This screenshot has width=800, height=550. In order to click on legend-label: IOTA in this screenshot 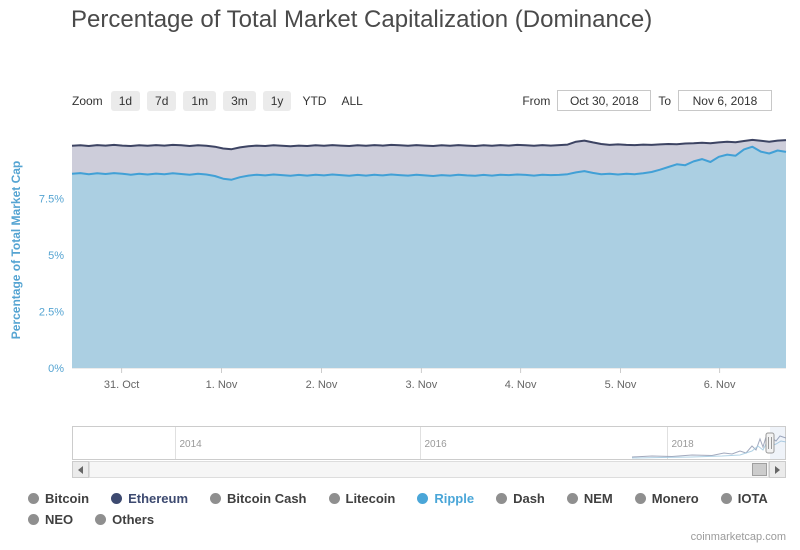, I will do `click(752, 498)`.